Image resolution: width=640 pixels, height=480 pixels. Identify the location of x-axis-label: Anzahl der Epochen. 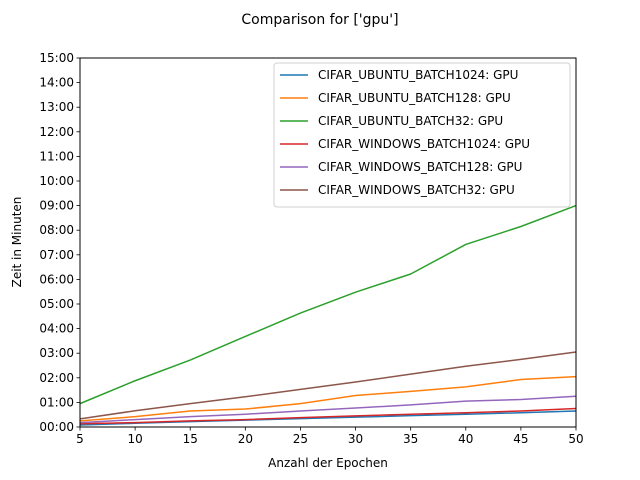
(328, 463).